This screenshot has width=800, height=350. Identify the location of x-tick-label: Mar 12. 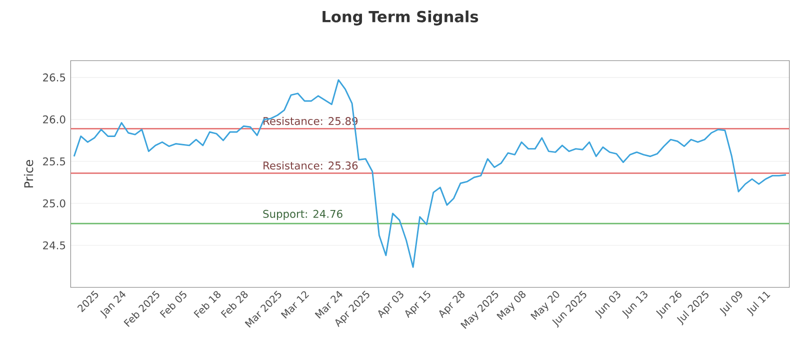
(295, 305).